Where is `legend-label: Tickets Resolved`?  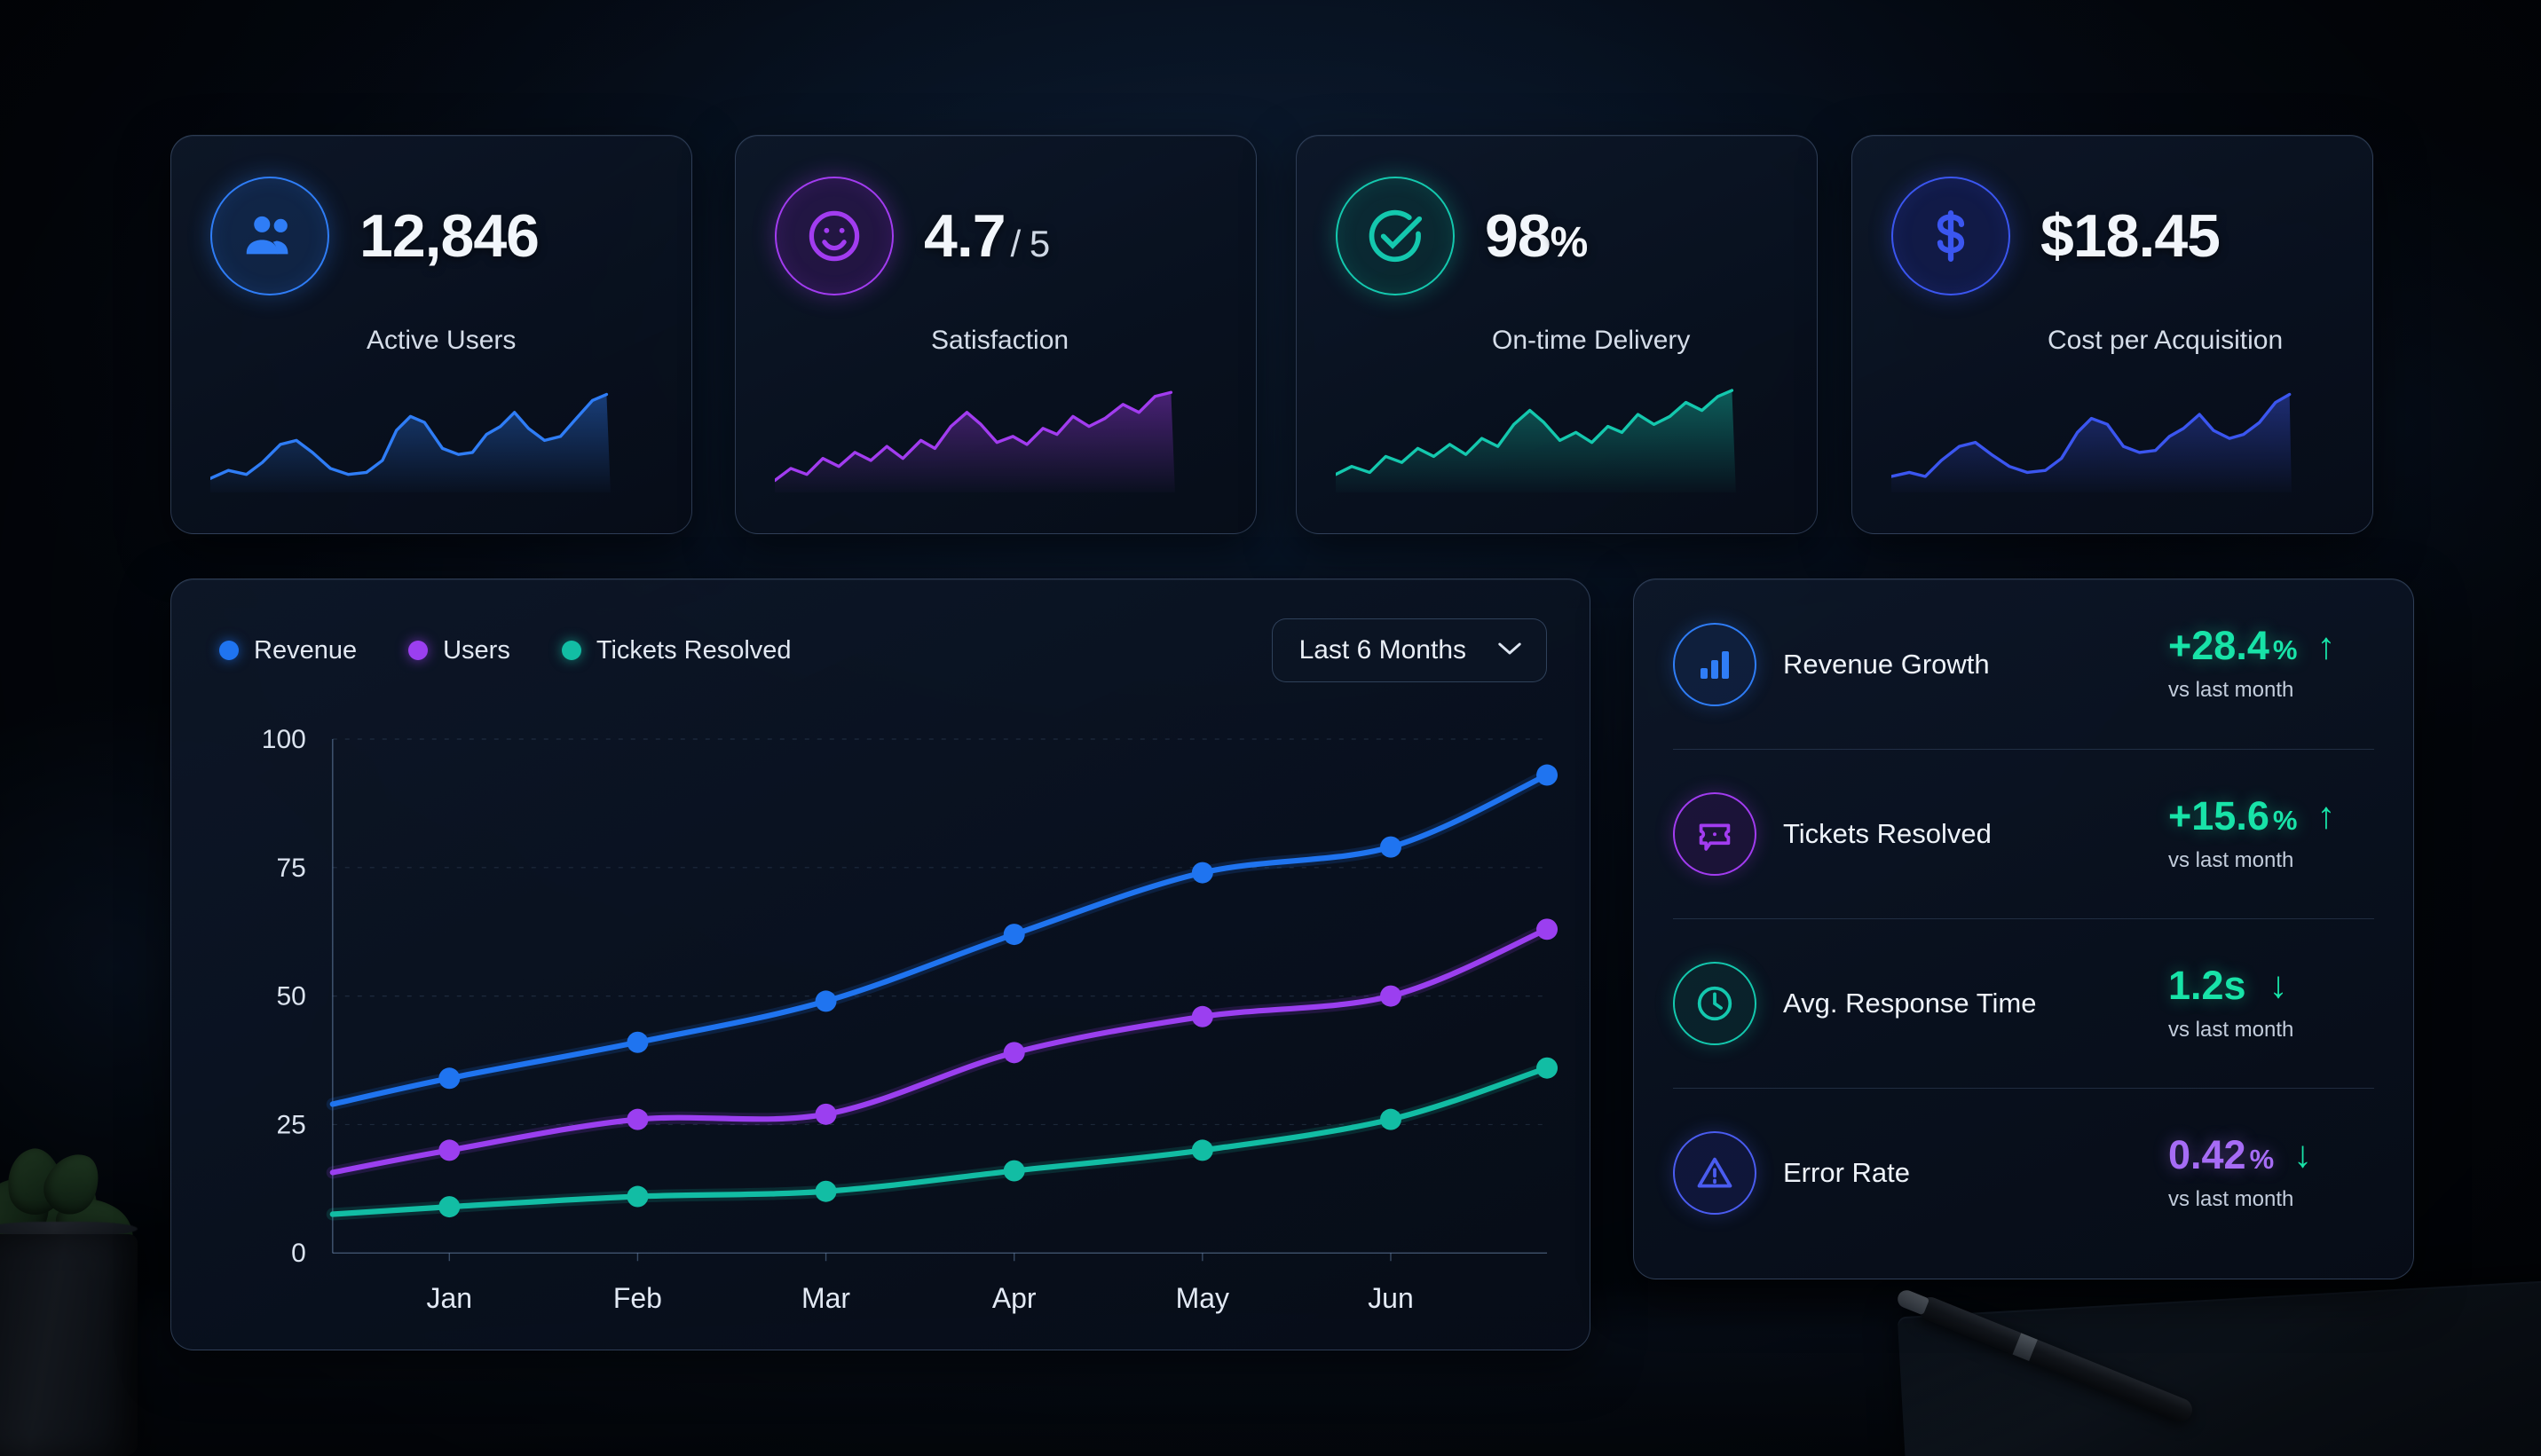
legend-label: Tickets Resolved is located at coordinates (694, 650).